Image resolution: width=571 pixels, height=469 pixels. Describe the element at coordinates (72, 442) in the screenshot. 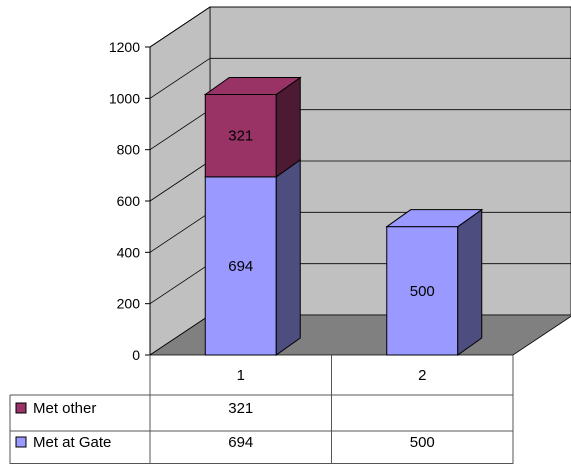

I see `legend-label: Met at Gate` at that location.